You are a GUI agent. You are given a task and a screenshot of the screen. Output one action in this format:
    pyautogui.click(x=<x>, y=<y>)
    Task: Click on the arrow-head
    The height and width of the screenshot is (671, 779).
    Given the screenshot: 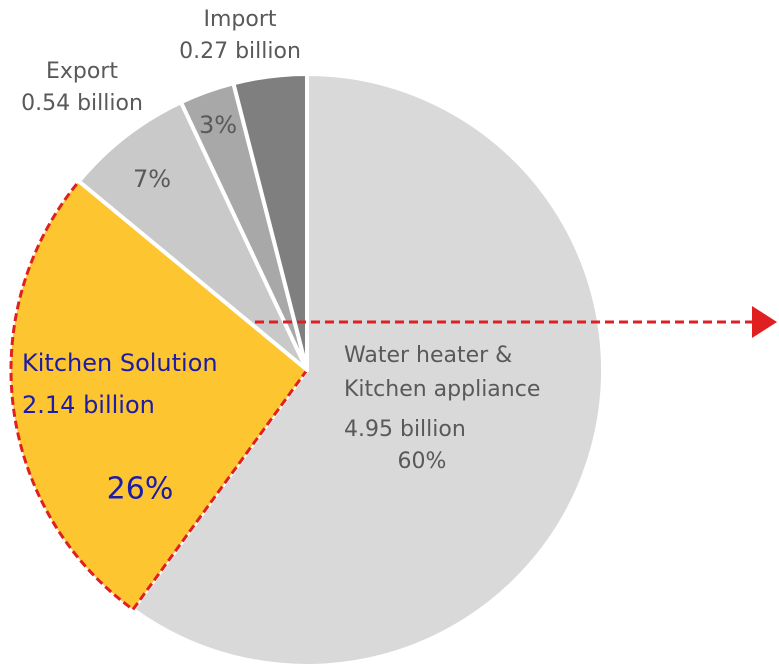 What is the action you would take?
    pyautogui.click(x=764, y=322)
    